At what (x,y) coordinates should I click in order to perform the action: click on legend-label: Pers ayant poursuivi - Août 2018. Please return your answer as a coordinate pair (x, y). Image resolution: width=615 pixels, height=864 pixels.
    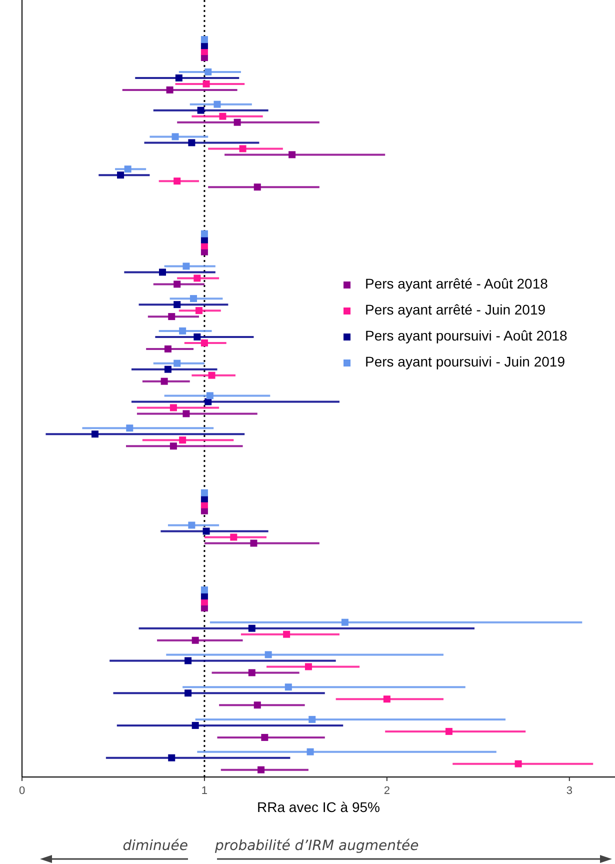
    Looking at the image, I should click on (466, 336).